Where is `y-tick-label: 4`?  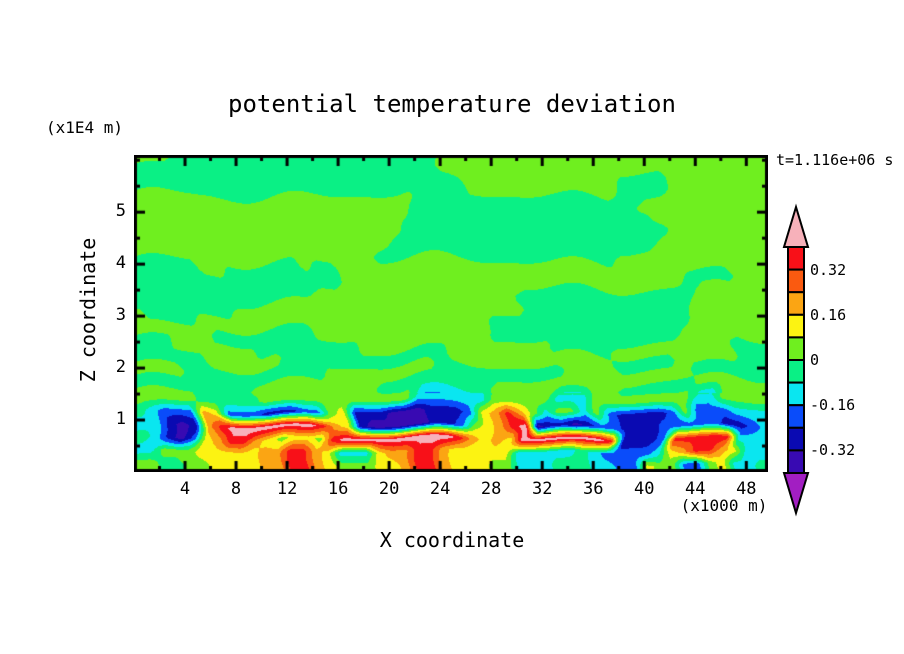 y-tick-label: 4 is located at coordinates (120, 263).